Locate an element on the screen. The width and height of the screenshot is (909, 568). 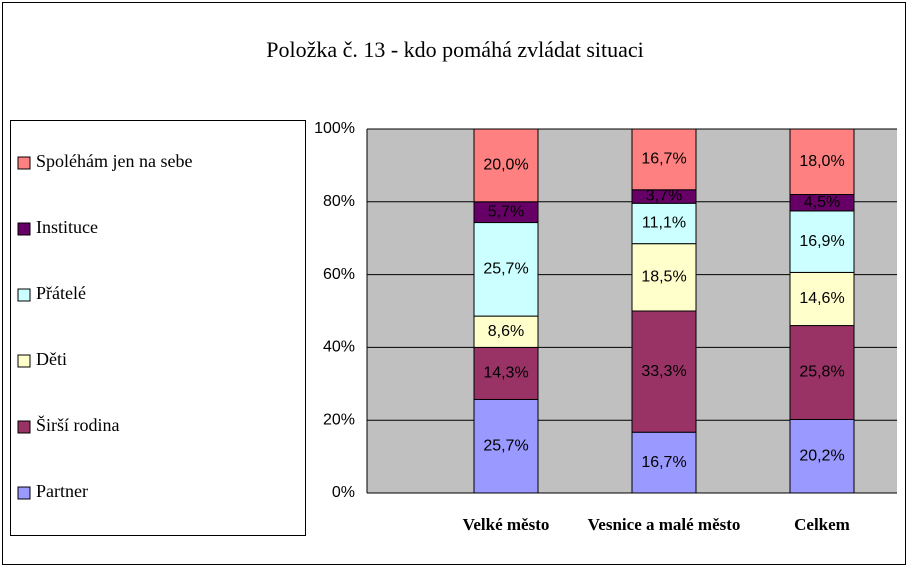
data-label: 4,5% is located at coordinates (822, 202).